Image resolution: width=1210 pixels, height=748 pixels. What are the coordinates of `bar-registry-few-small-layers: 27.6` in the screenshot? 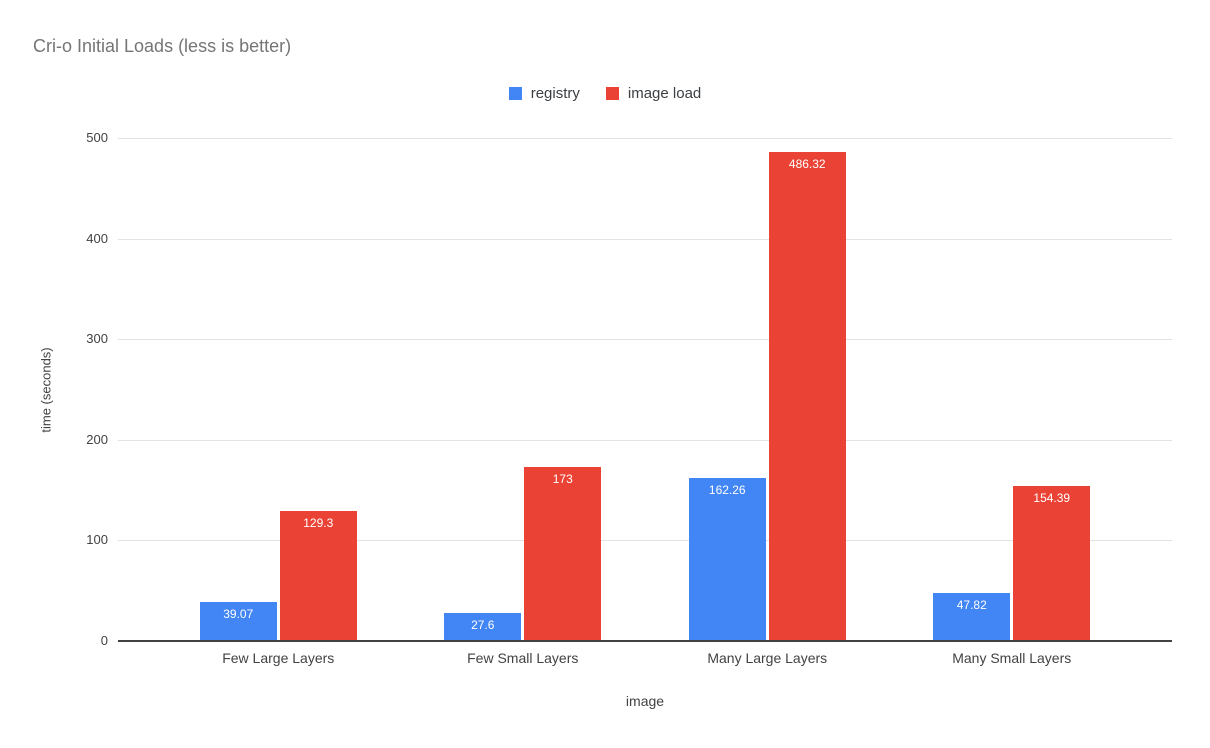 It's located at (483, 627).